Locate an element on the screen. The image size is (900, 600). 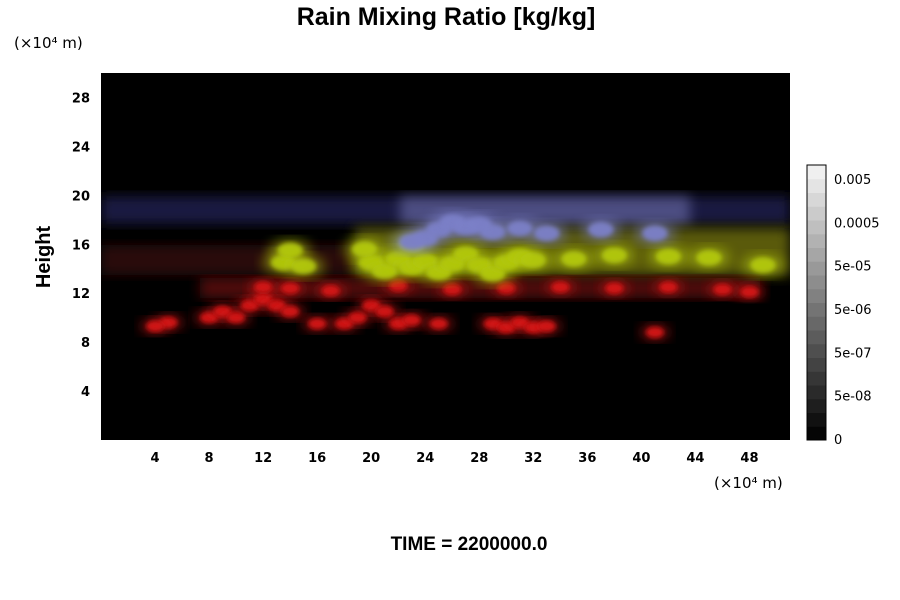
colorbar-tick-label: 0.005 is located at coordinates (852, 180).